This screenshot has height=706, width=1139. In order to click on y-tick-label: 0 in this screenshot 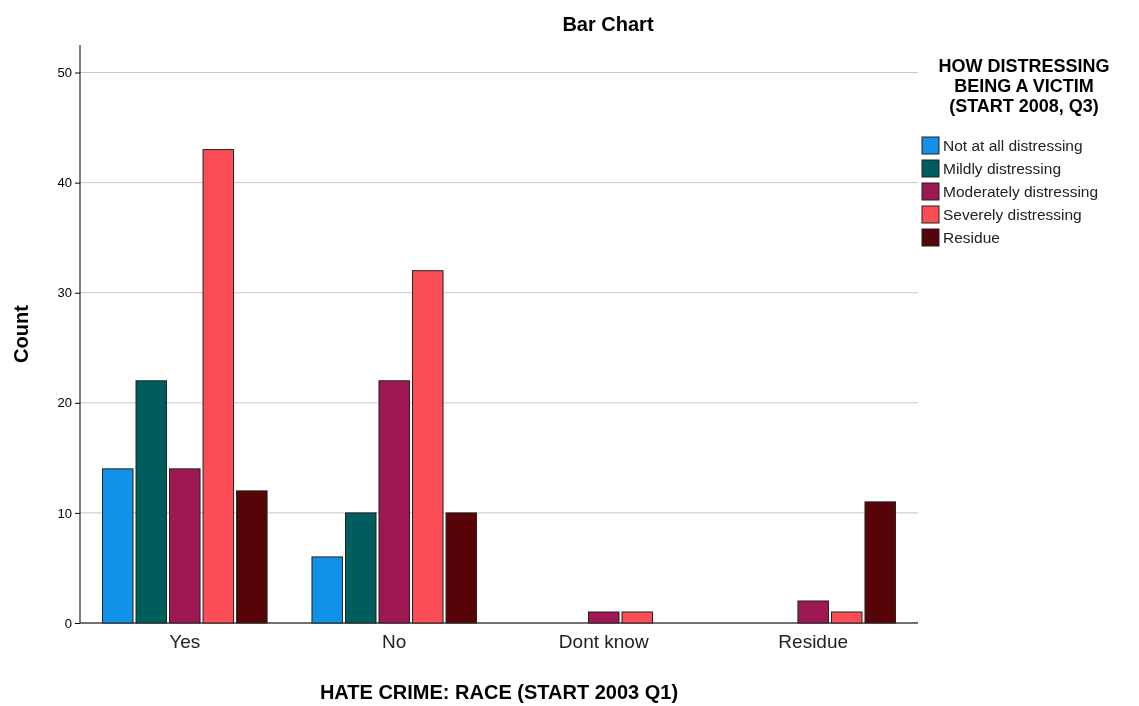, I will do `click(68, 623)`.